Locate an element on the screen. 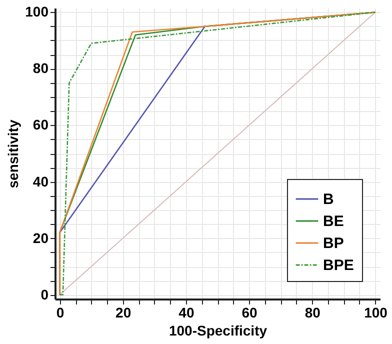 The width and height of the screenshot is (392, 344). x-tick-label: 20 is located at coordinates (124, 312).